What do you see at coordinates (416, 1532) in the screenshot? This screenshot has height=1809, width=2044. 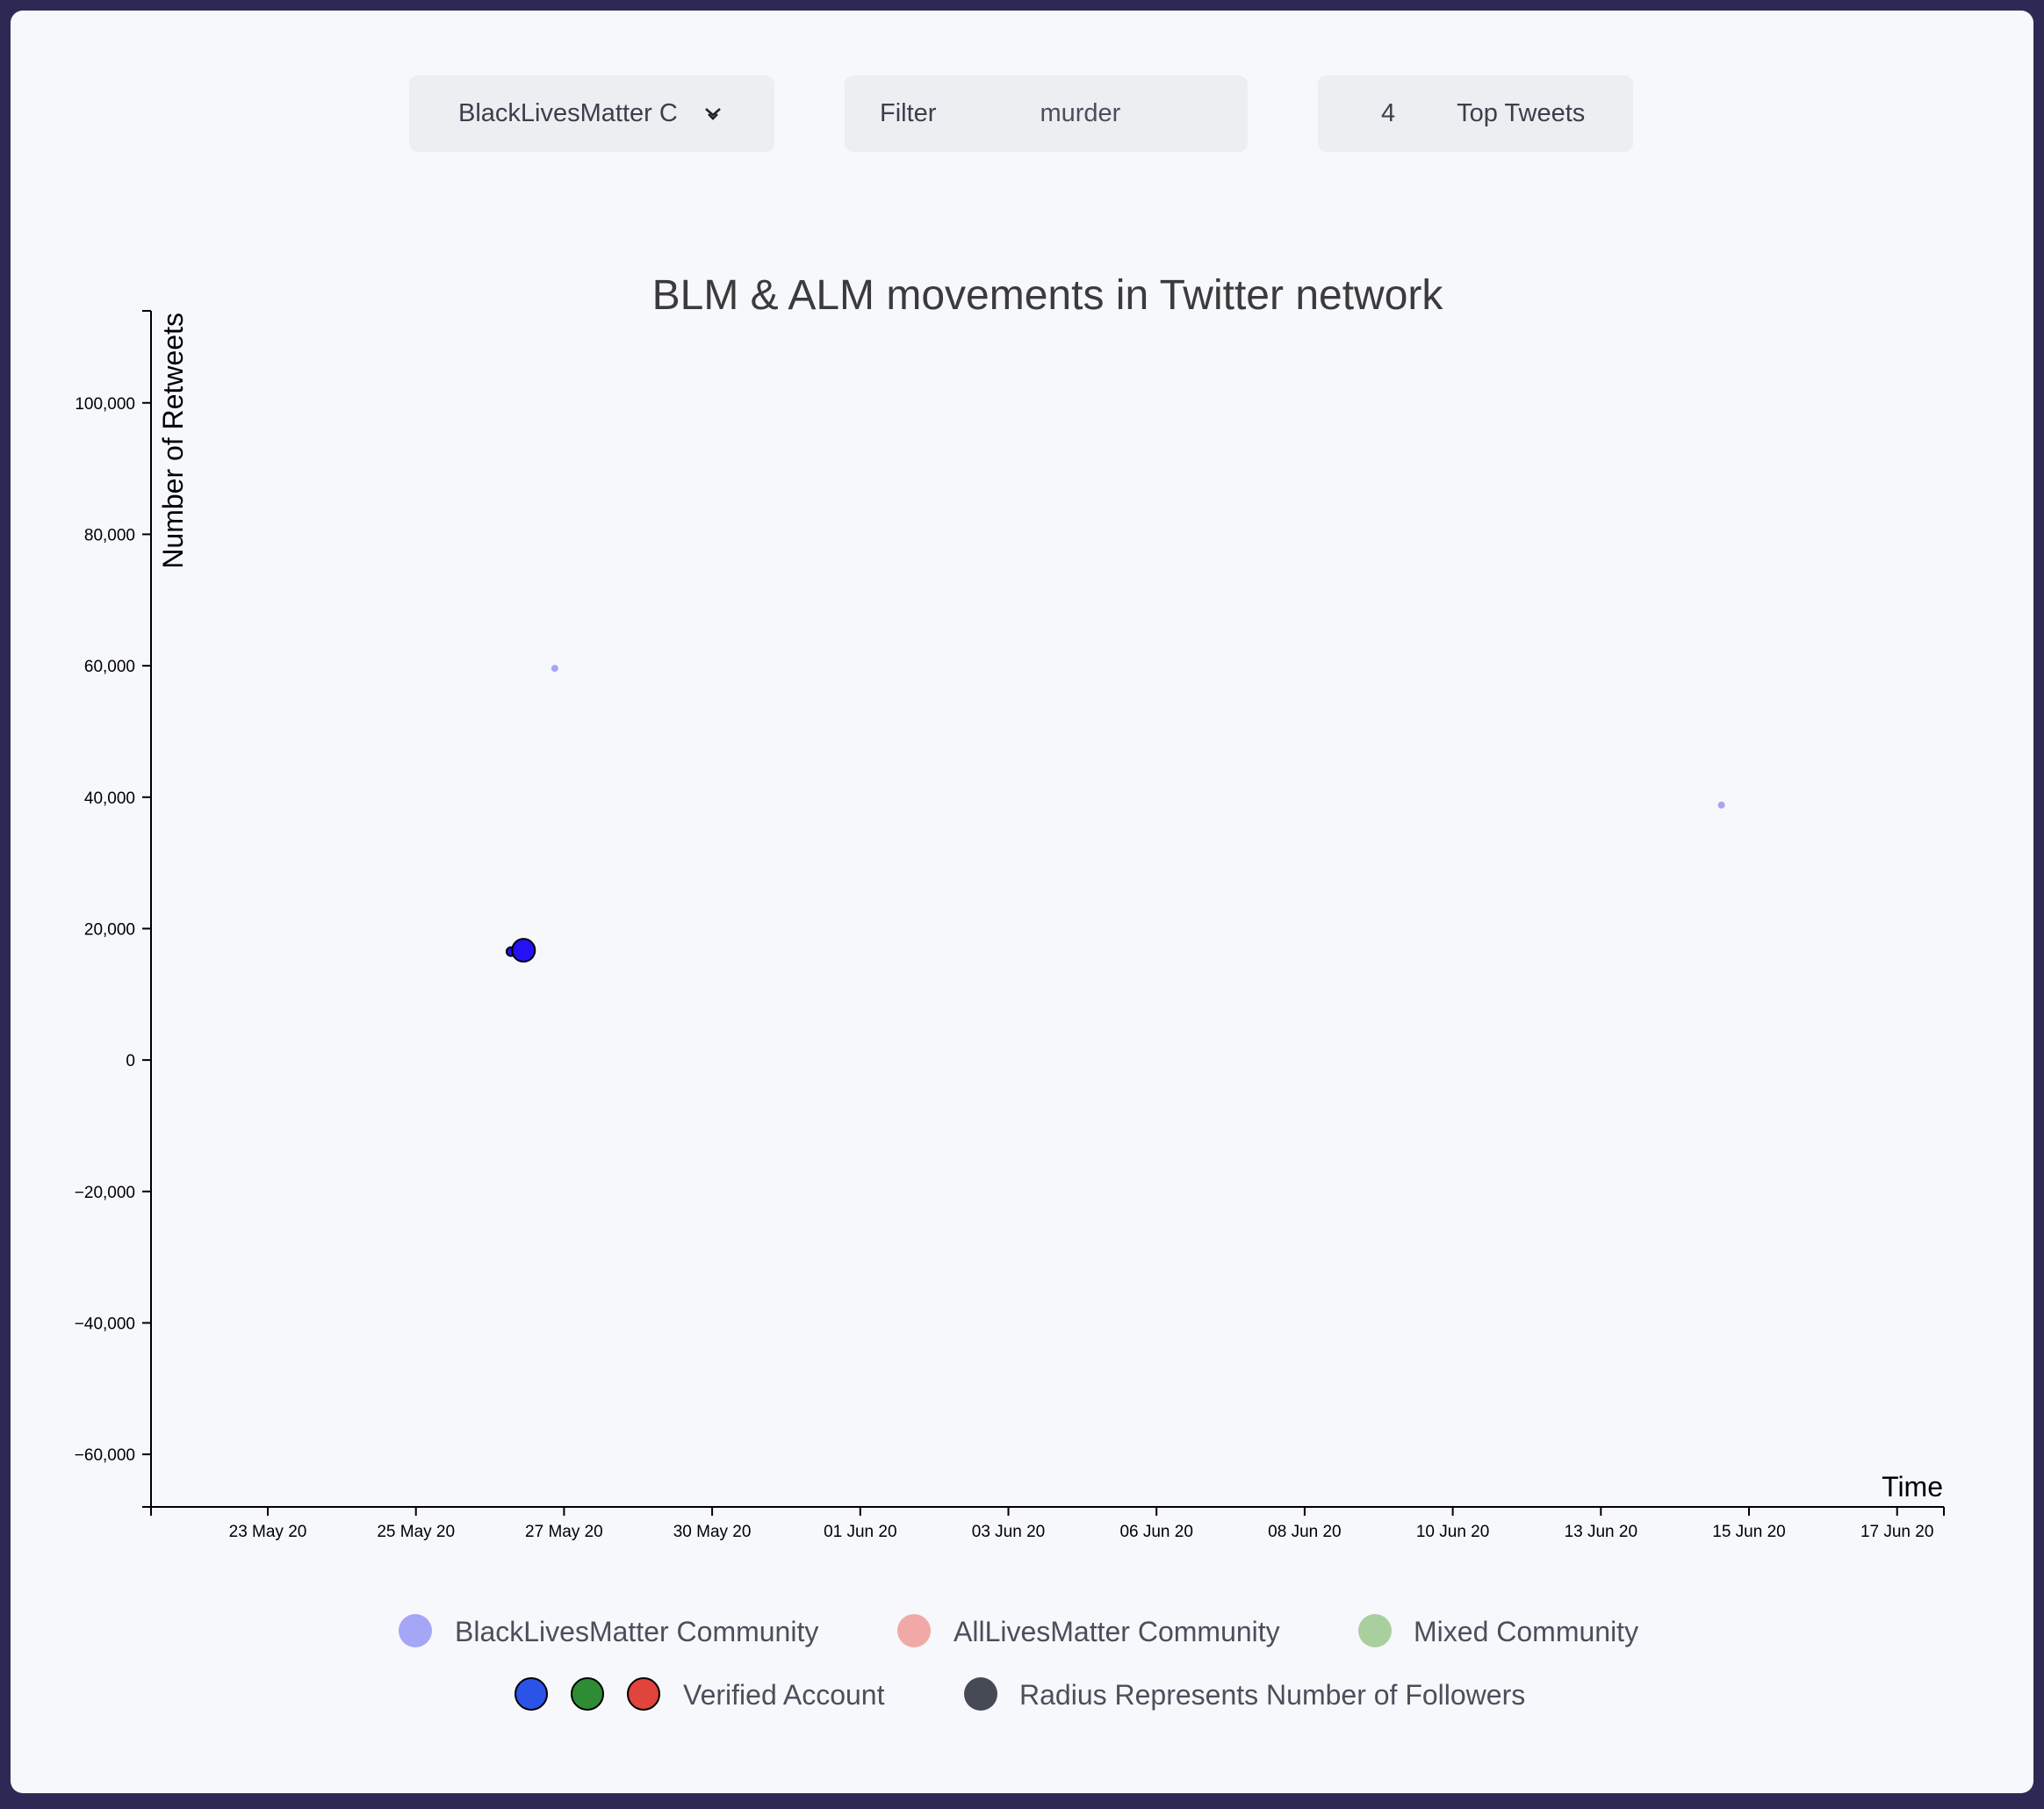 I see `x-tick-label: 25 May 20` at bounding box center [416, 1532].